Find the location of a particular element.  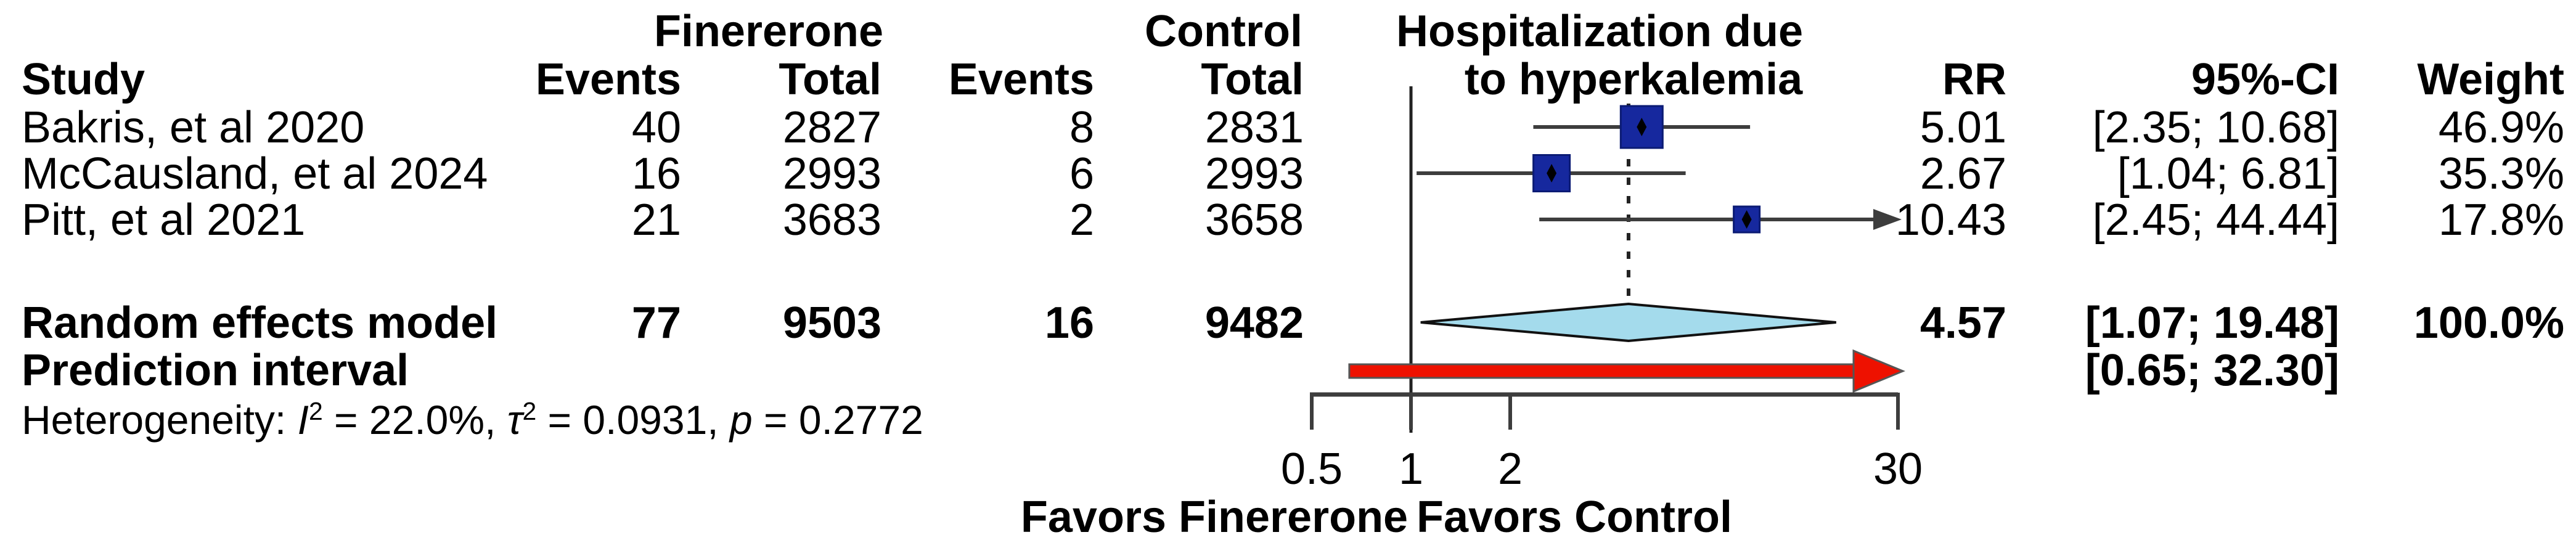

study-name: Pitt, et al 2021 is located at coordinates (164, 220).